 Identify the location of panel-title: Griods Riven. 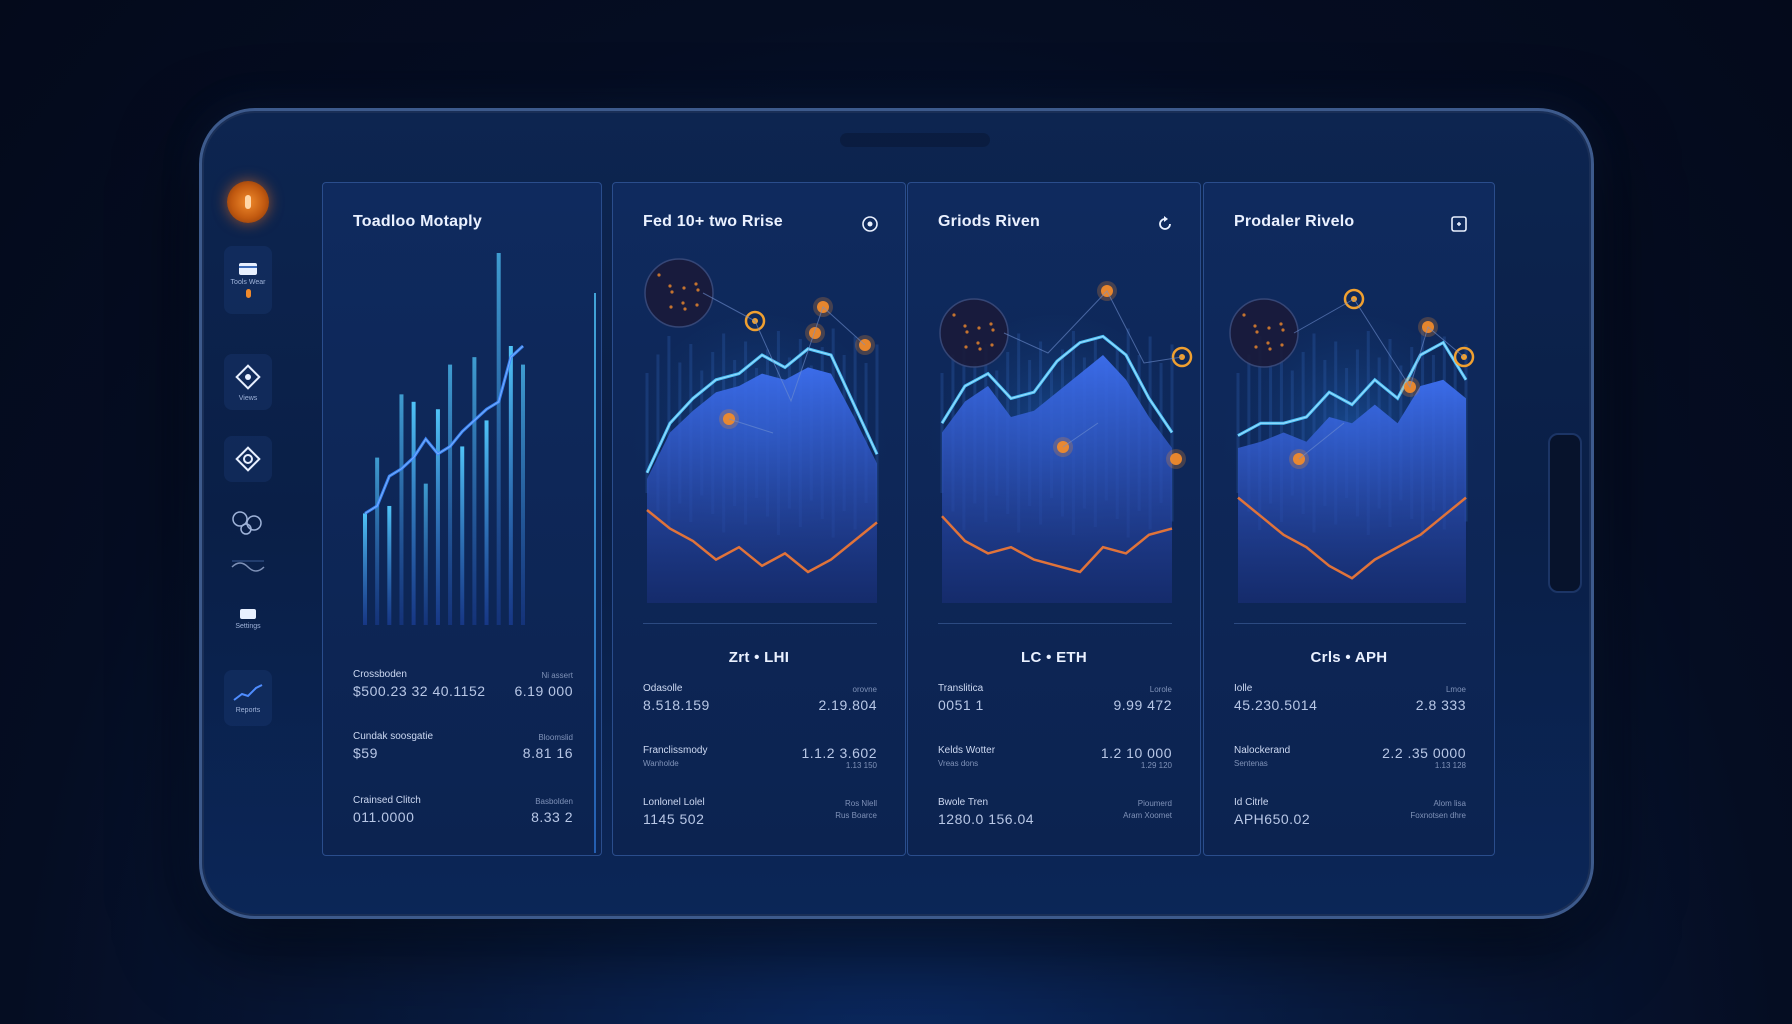
(989, 221).